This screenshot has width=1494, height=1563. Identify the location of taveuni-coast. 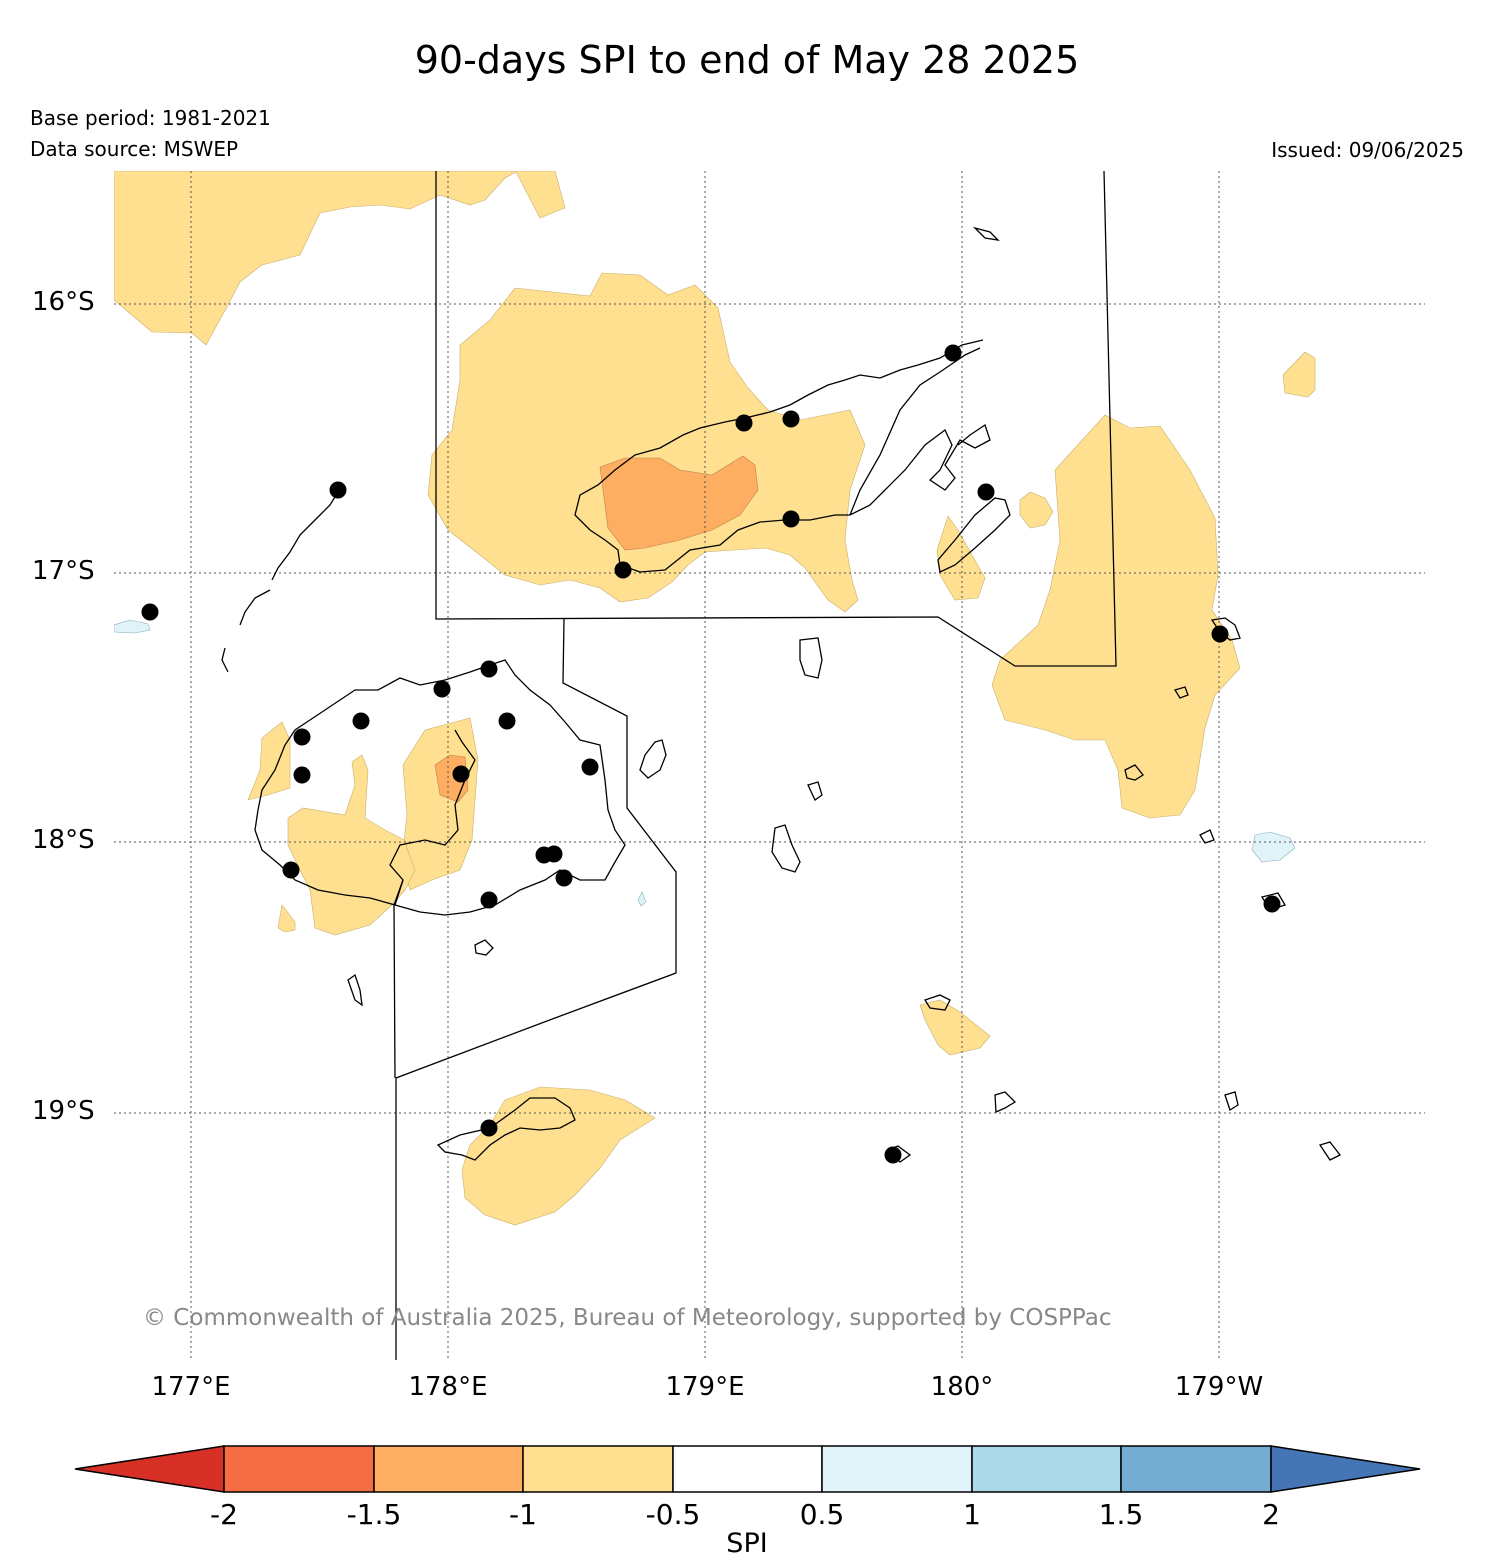
(974, 535).